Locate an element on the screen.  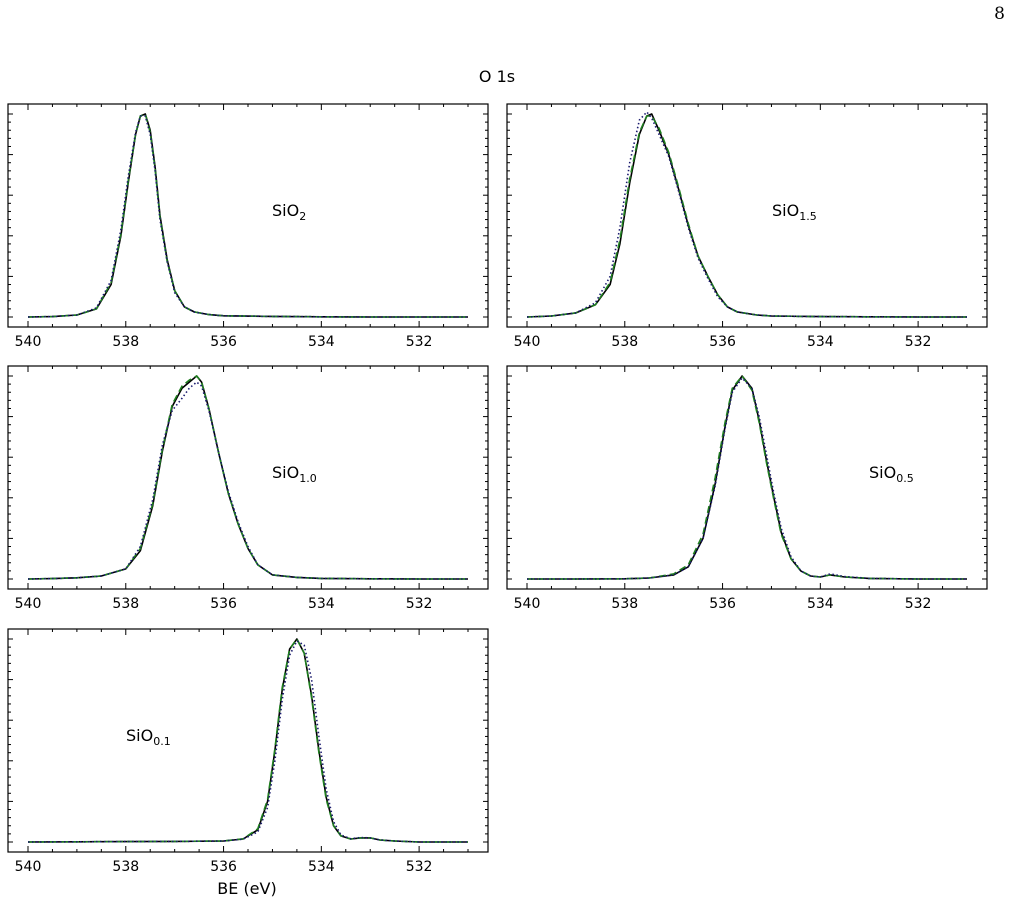
sample-label: SiO0.5 is located at coordinates (891, 474).